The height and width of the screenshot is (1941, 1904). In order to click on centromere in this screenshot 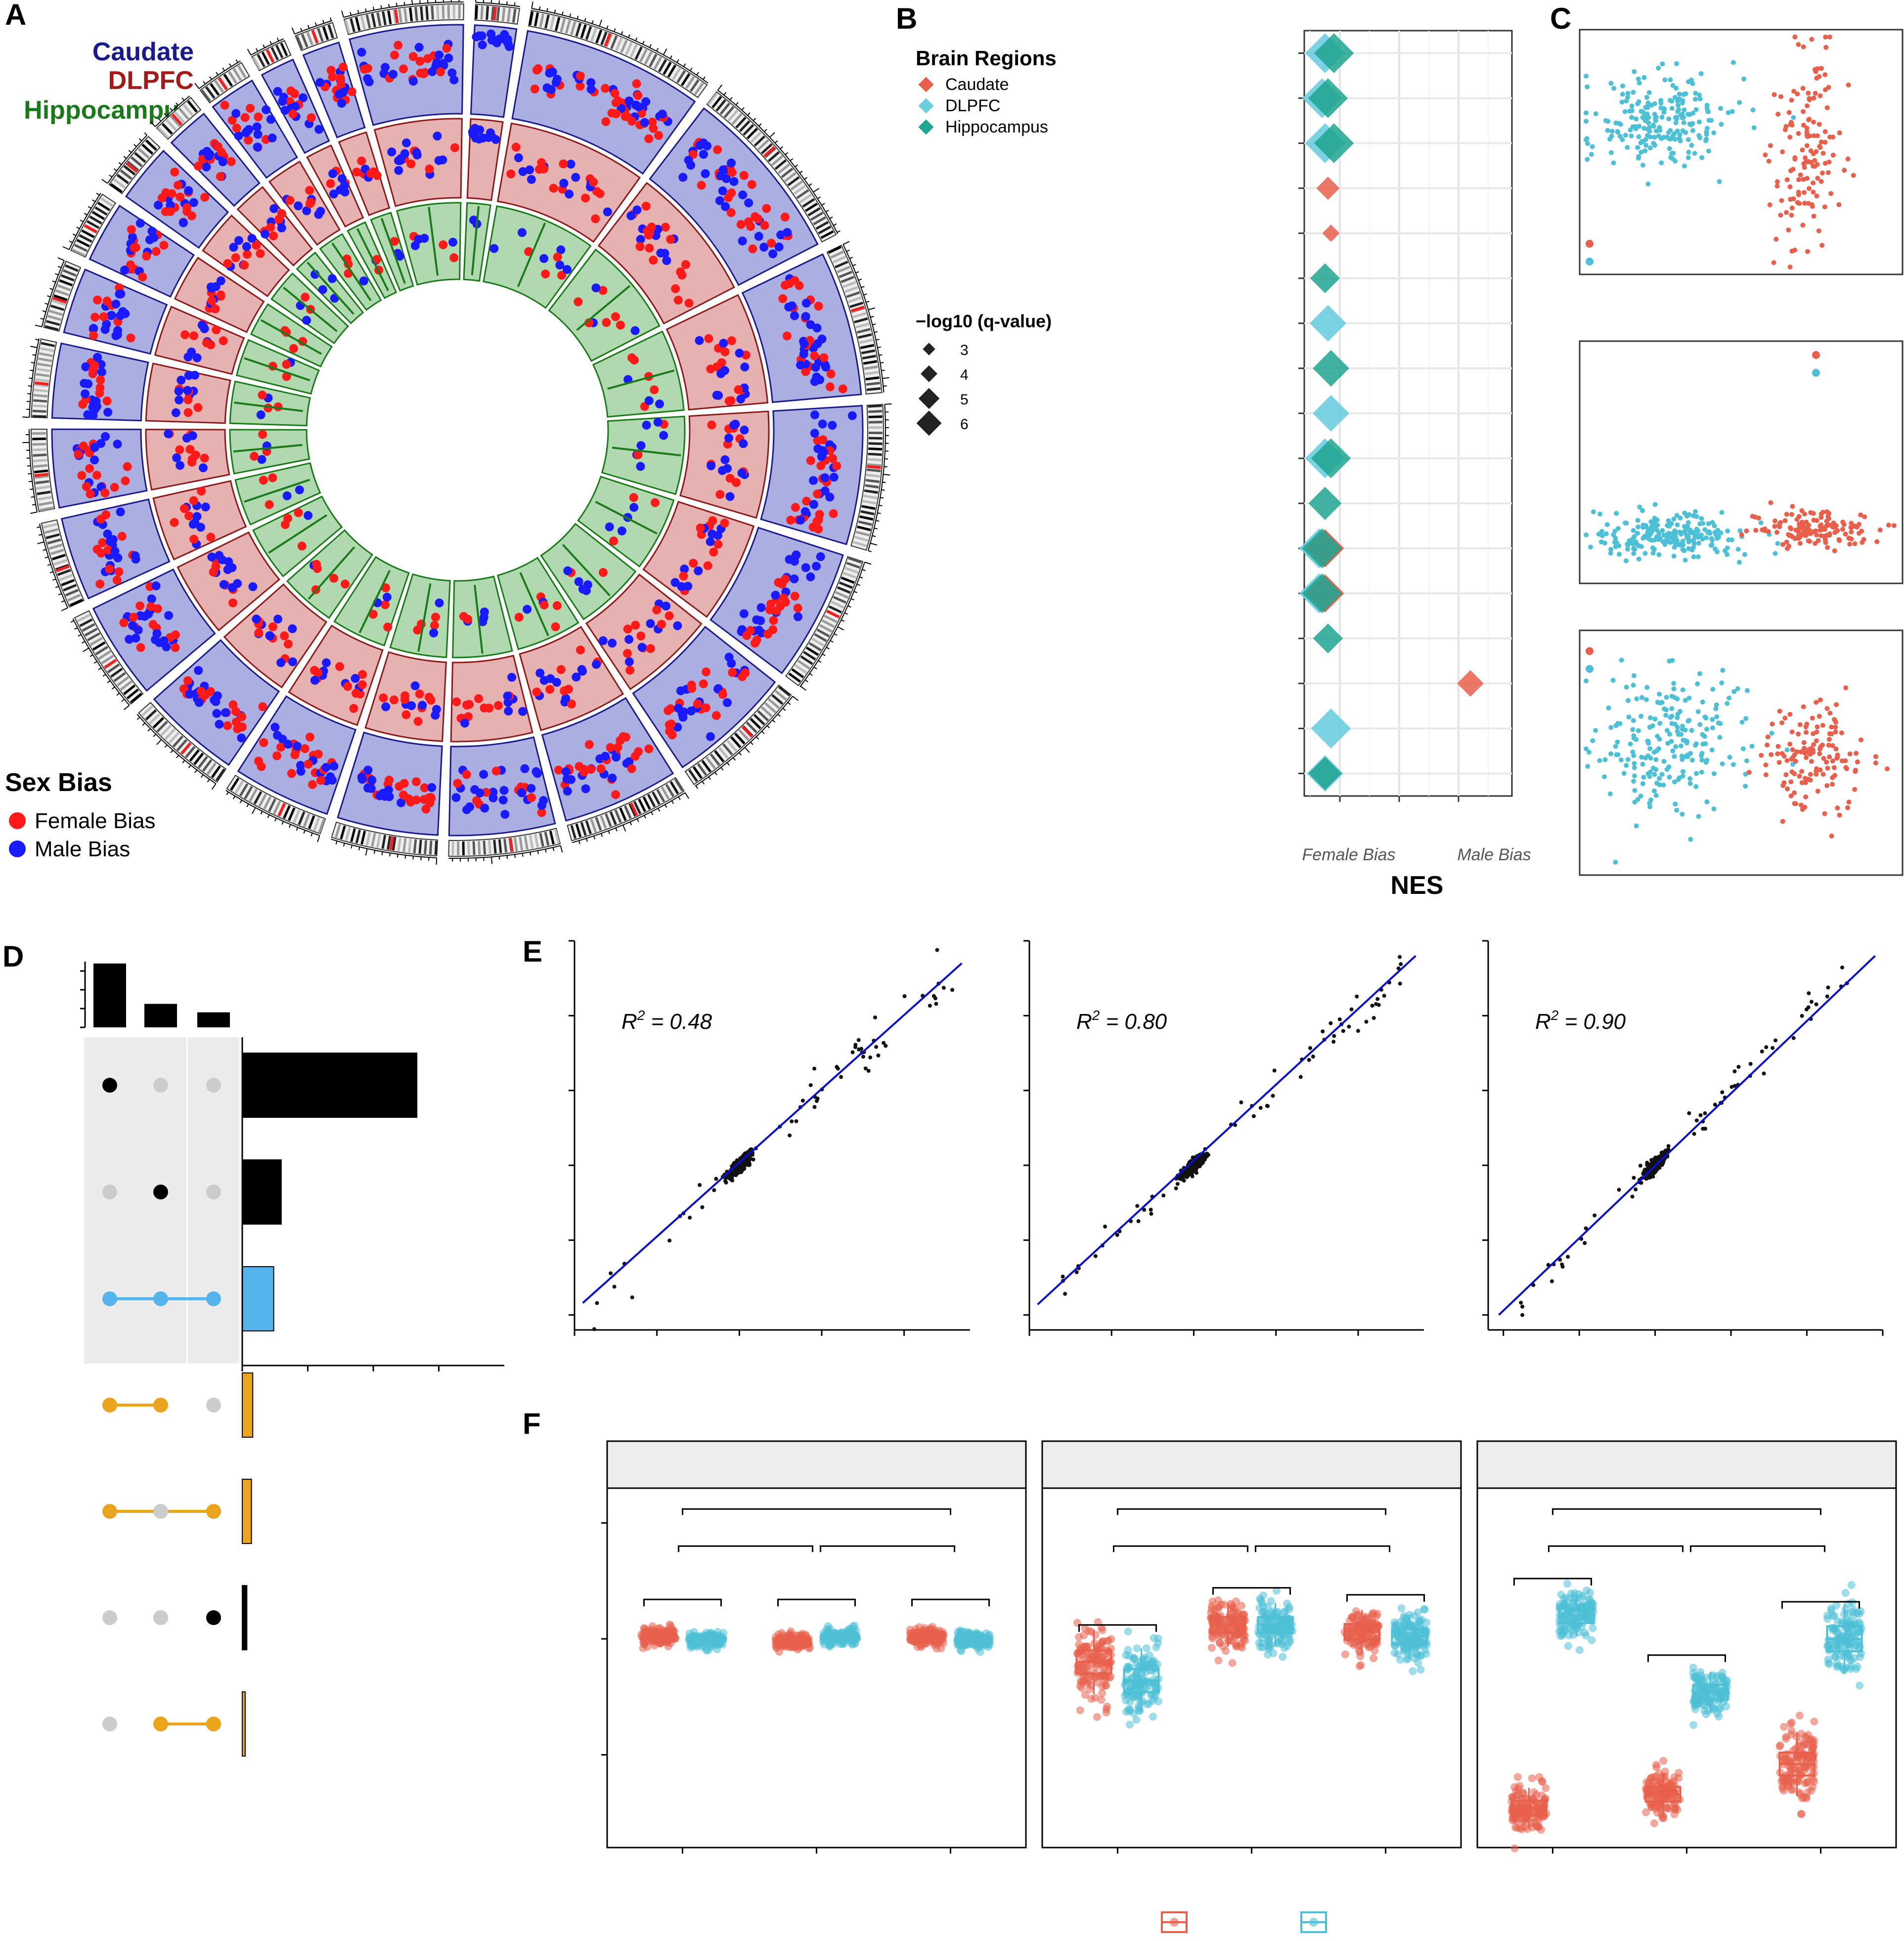, I will do `click(186, 749)`.